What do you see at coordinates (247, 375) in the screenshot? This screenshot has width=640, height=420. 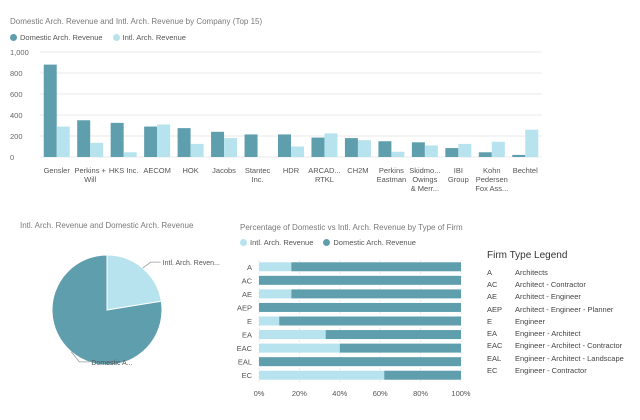 I see `y-category-label: EC` at bounding box center [247, 375].